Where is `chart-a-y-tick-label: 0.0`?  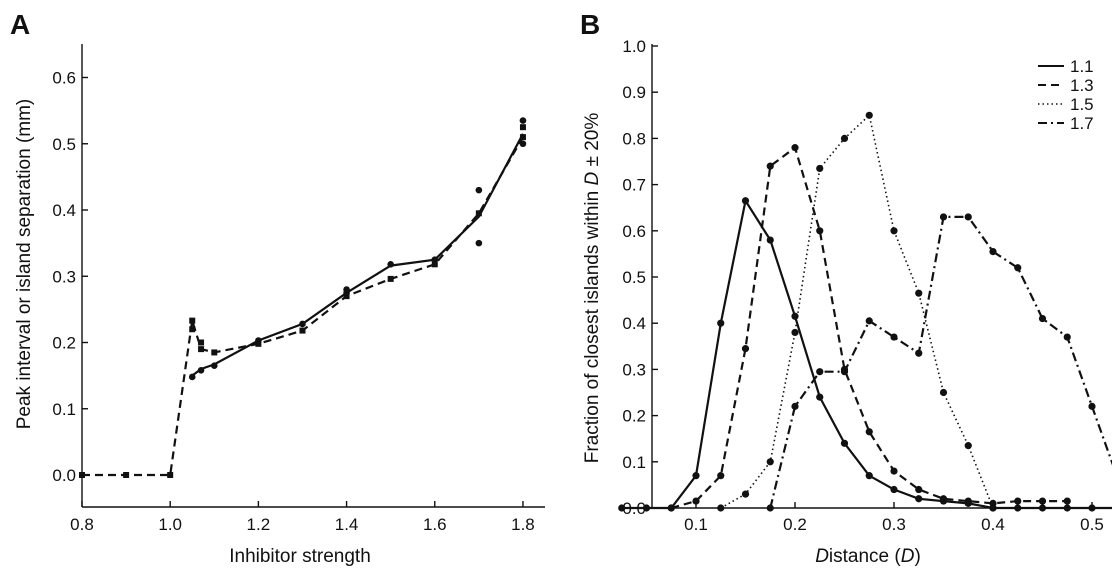
chart-a-y-tick-label: 0.0 is located at coordinates (64, 475).